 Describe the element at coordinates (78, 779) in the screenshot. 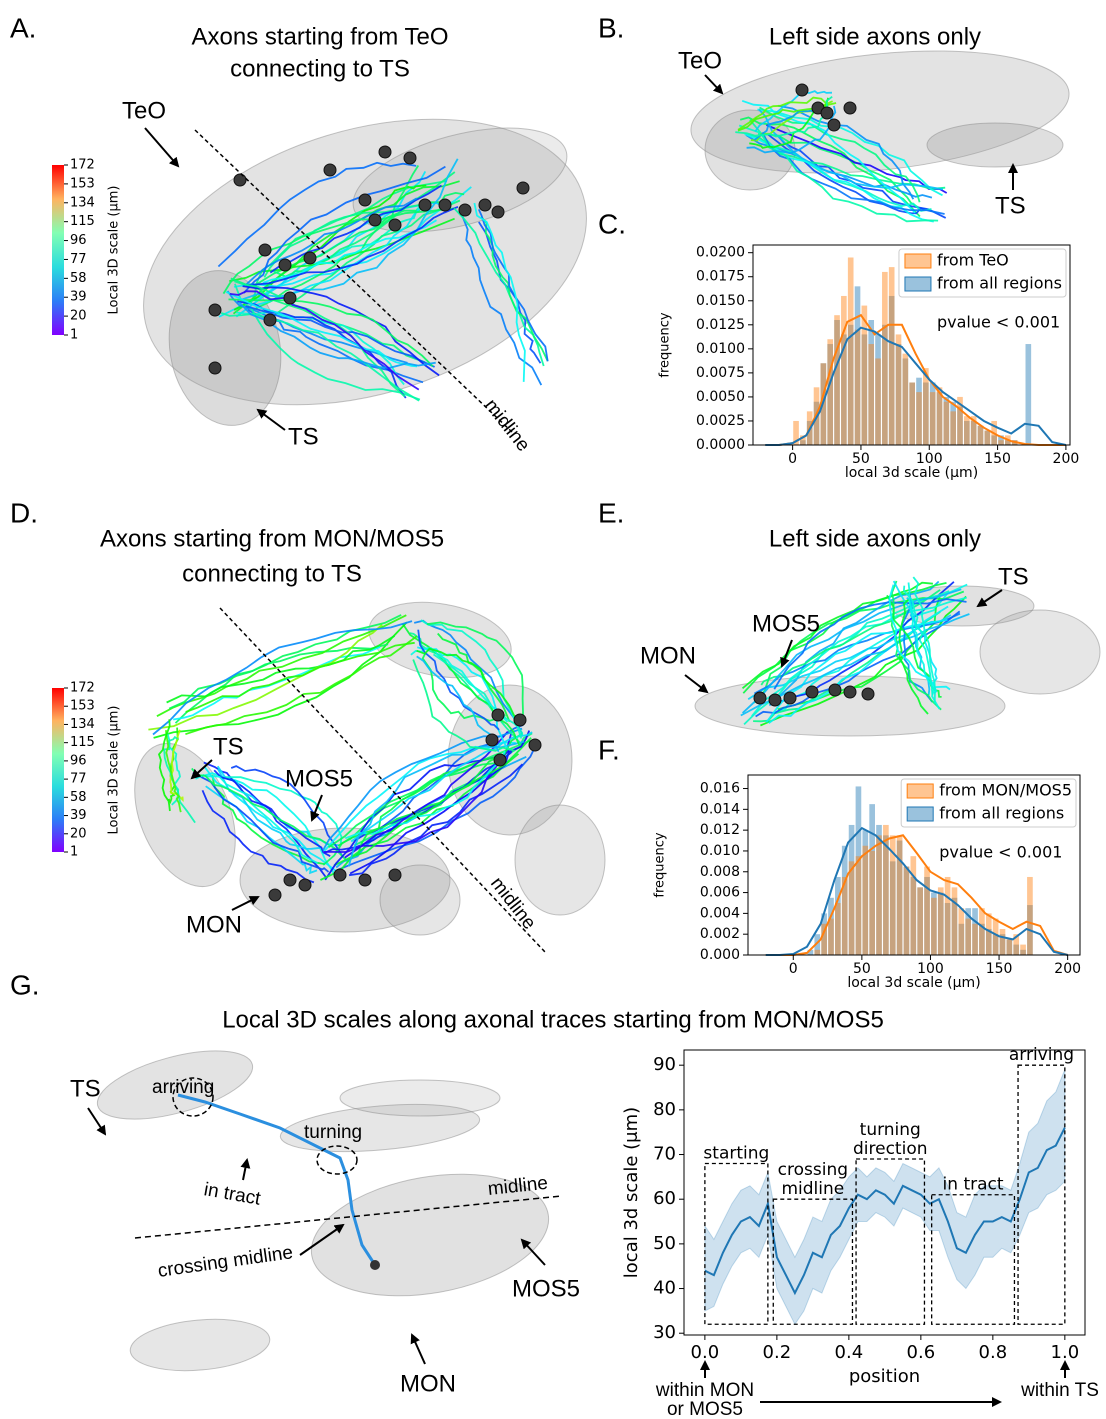

I see `colorbar-tick-label: 77` at that location.